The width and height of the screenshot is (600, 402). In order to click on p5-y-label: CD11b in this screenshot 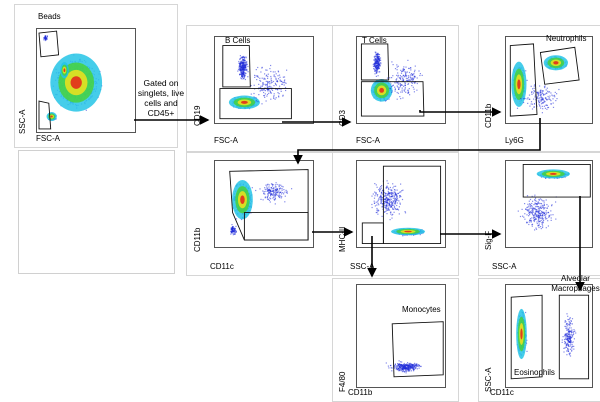, I will do `click(197, 240)`.